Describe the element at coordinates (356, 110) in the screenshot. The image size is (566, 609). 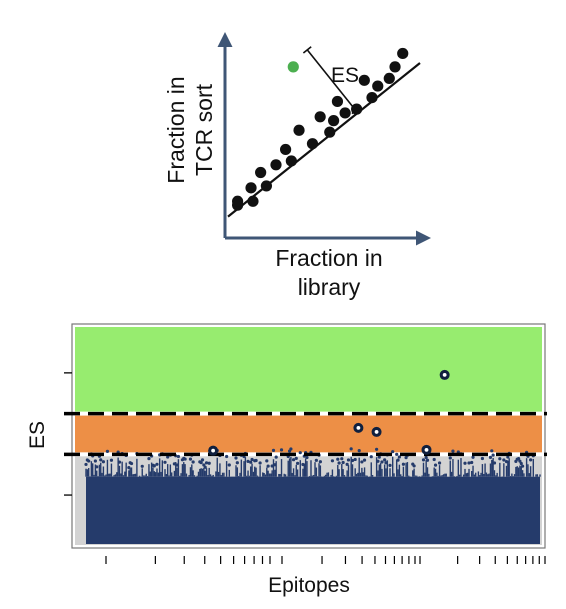
I see `es-bracket-cap` at that location.